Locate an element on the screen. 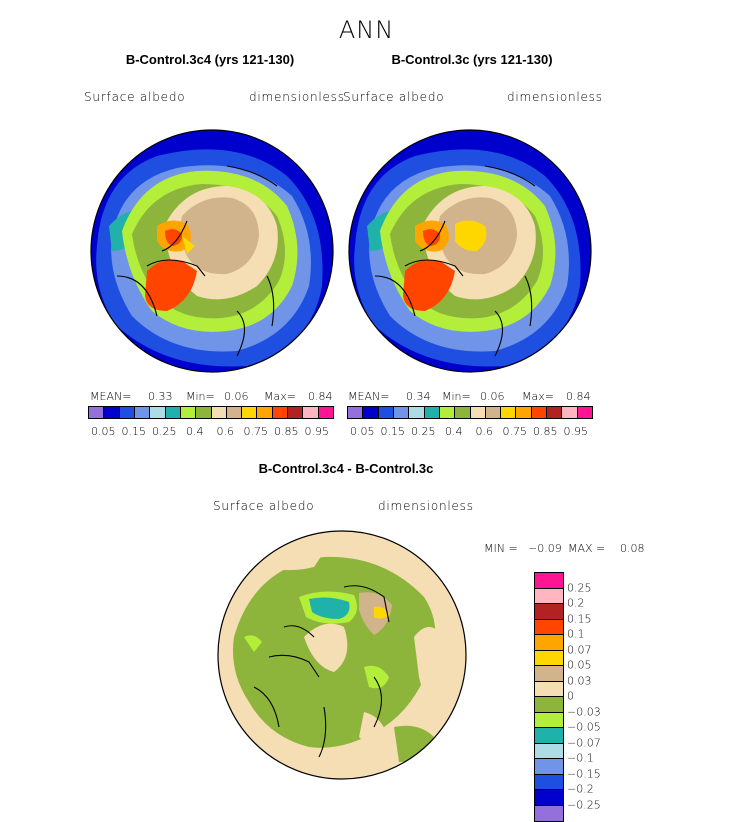 The image size is (733, 822). panel-2-colorbar-tick-label: 0.4 is located at coordinates (454, 431).